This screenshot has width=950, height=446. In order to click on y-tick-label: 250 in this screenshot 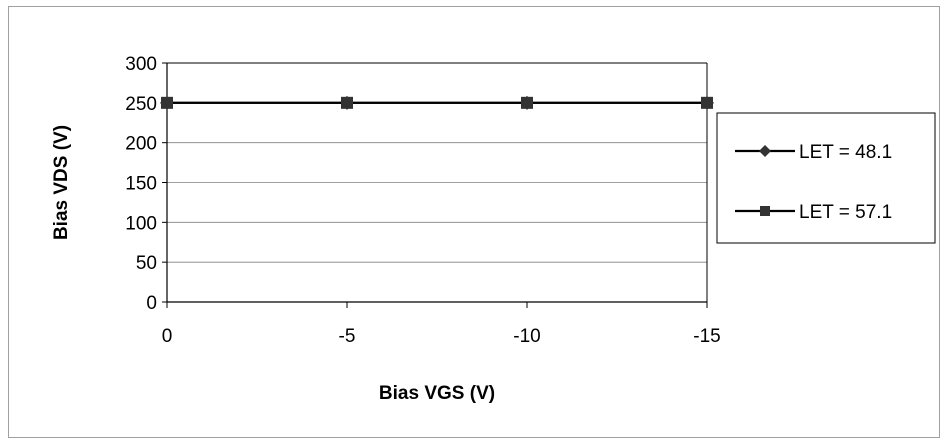, I will do `click(141, 104)`.